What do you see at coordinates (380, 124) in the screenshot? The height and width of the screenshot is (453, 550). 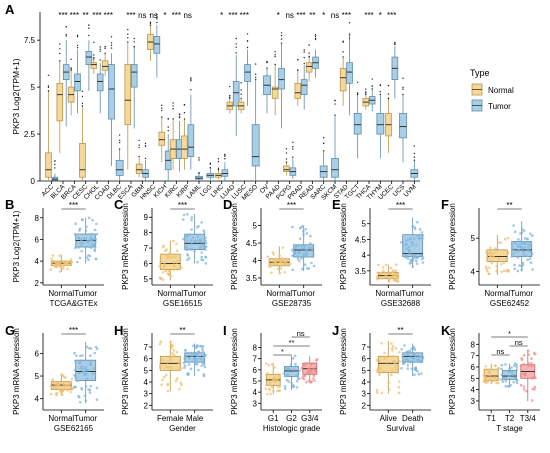 I see `box-tumor-THYM-box` at bounding box center [380, 124].